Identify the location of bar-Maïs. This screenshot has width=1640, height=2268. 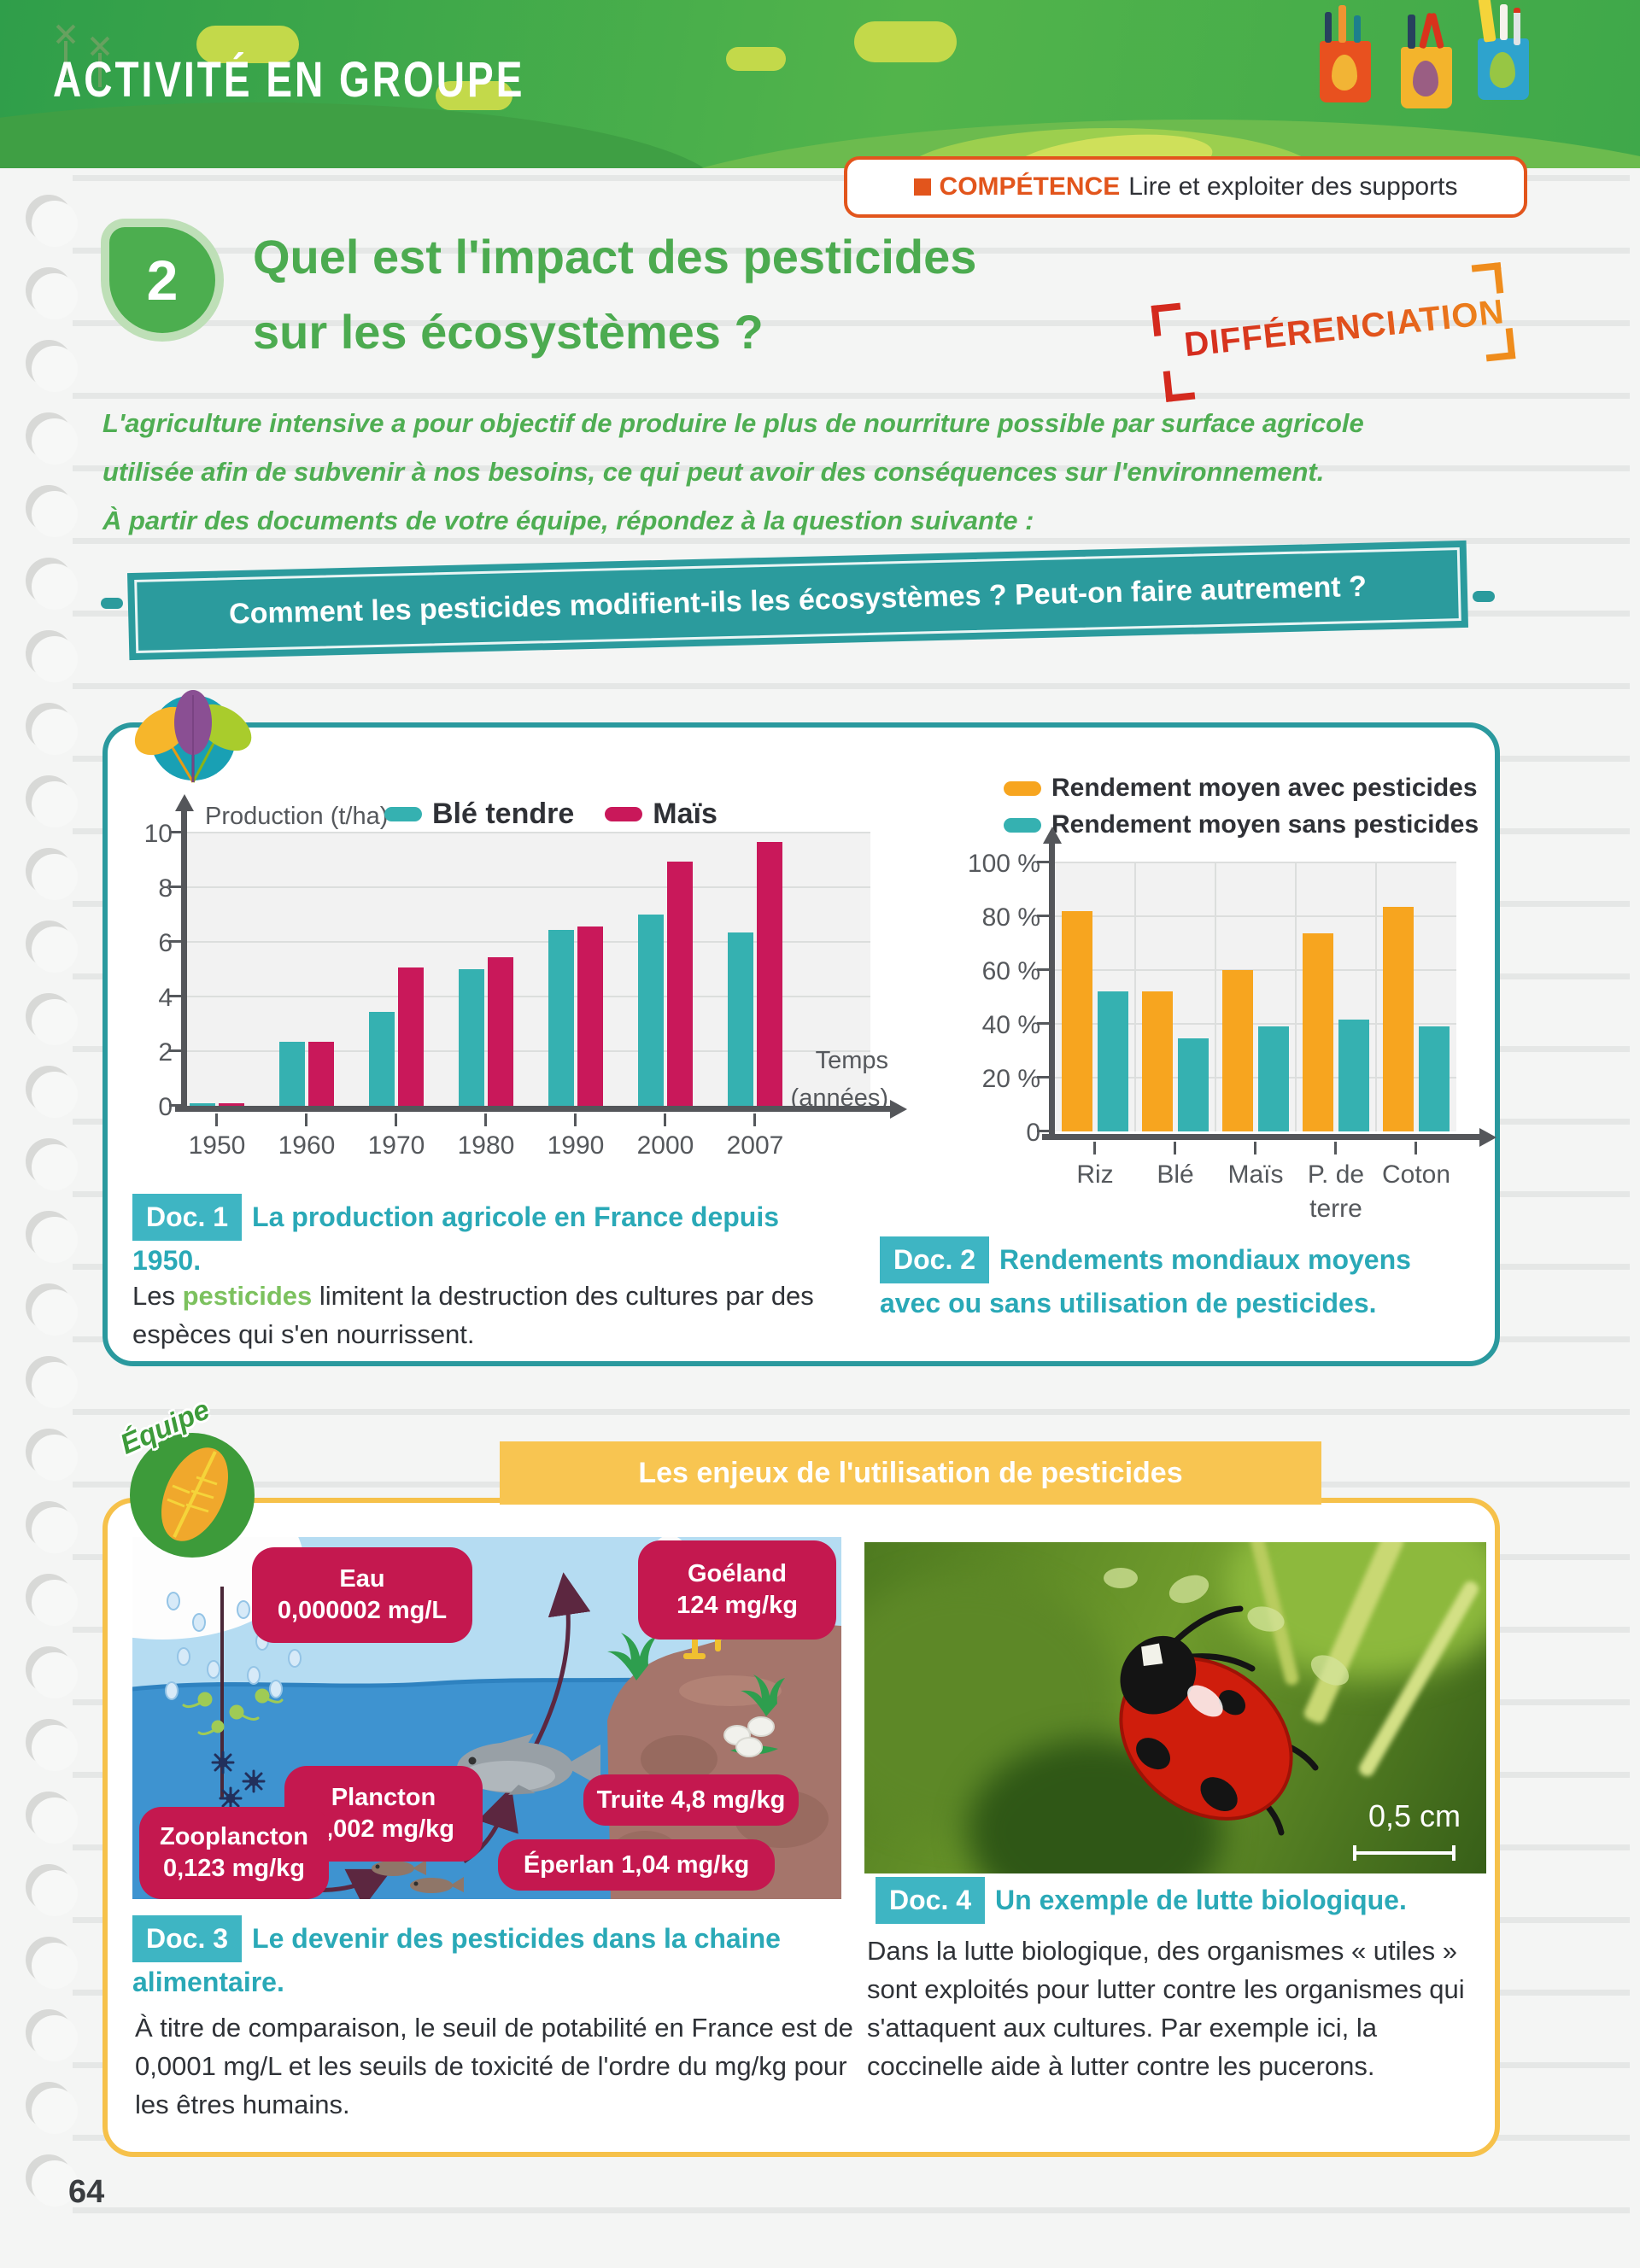
(1273, 1078).